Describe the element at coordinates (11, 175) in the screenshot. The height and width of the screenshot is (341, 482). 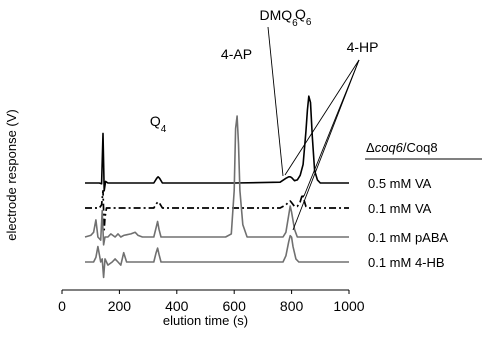
I see `y-axis-label: electrode response (V)` at that location.